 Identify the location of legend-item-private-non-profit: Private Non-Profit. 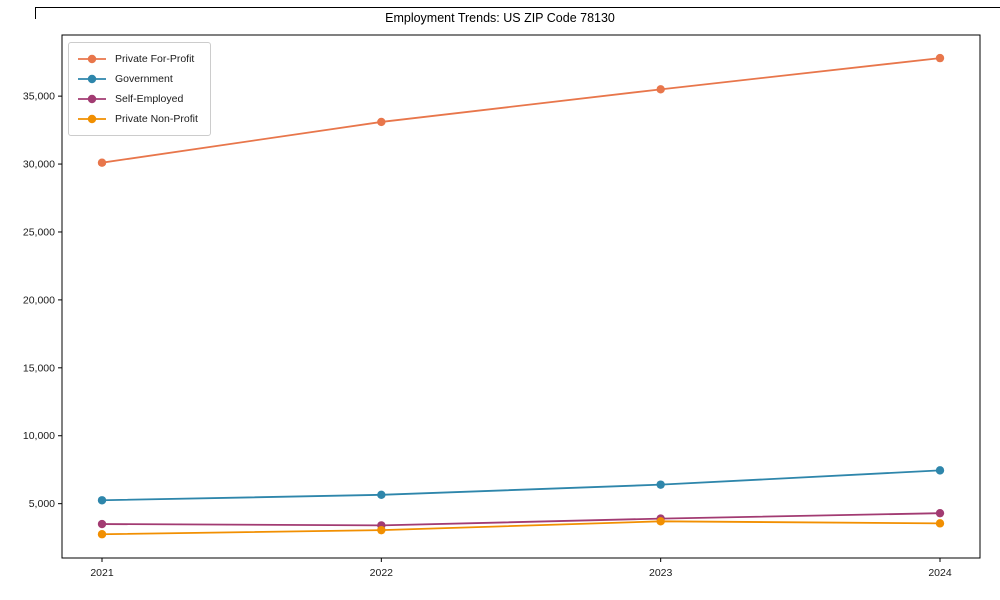
(137, 119).